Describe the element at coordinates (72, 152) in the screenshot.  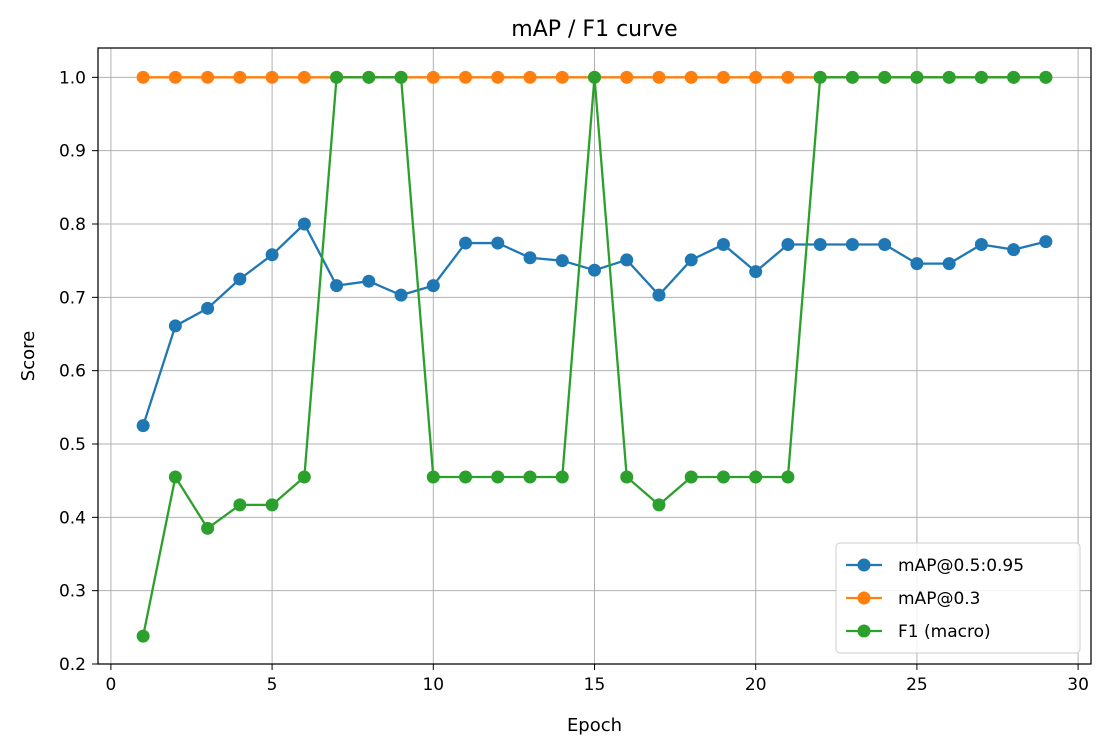
I see `y-tick-label: 0.9` at that location.